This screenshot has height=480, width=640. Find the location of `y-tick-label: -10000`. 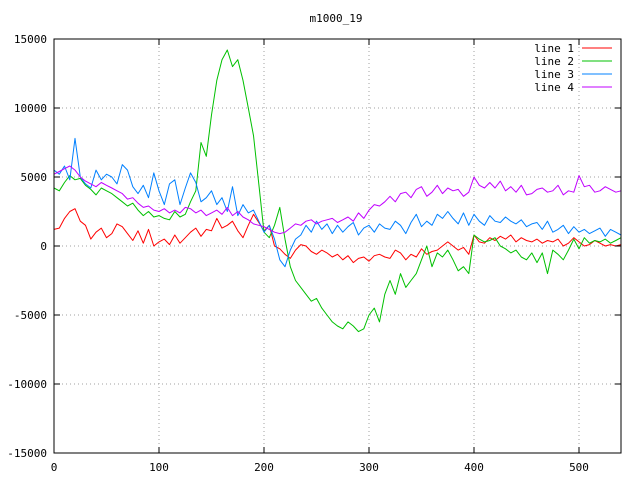

y-tick-label: -10000 is located at coordinates (27, 384).